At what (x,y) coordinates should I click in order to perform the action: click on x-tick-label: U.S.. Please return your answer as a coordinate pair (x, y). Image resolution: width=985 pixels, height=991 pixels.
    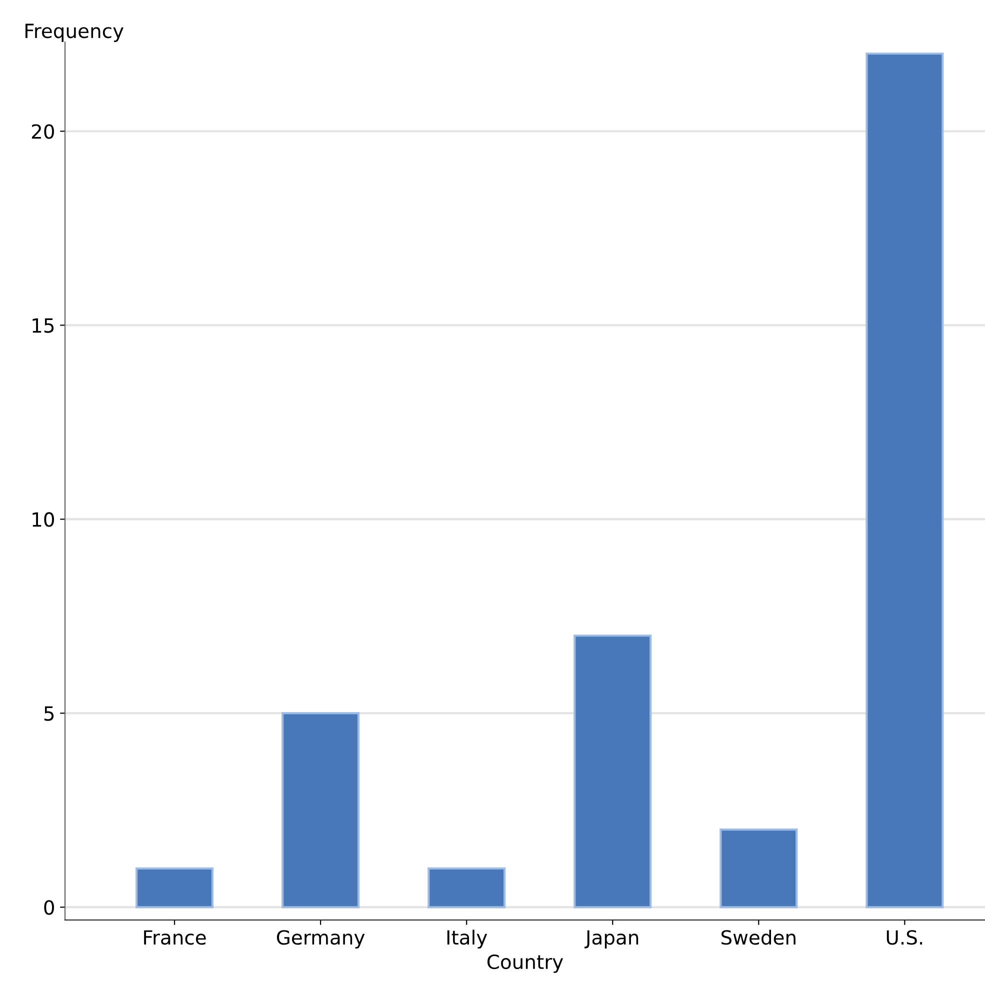
    Looking at the image, I should click on (904, 937).